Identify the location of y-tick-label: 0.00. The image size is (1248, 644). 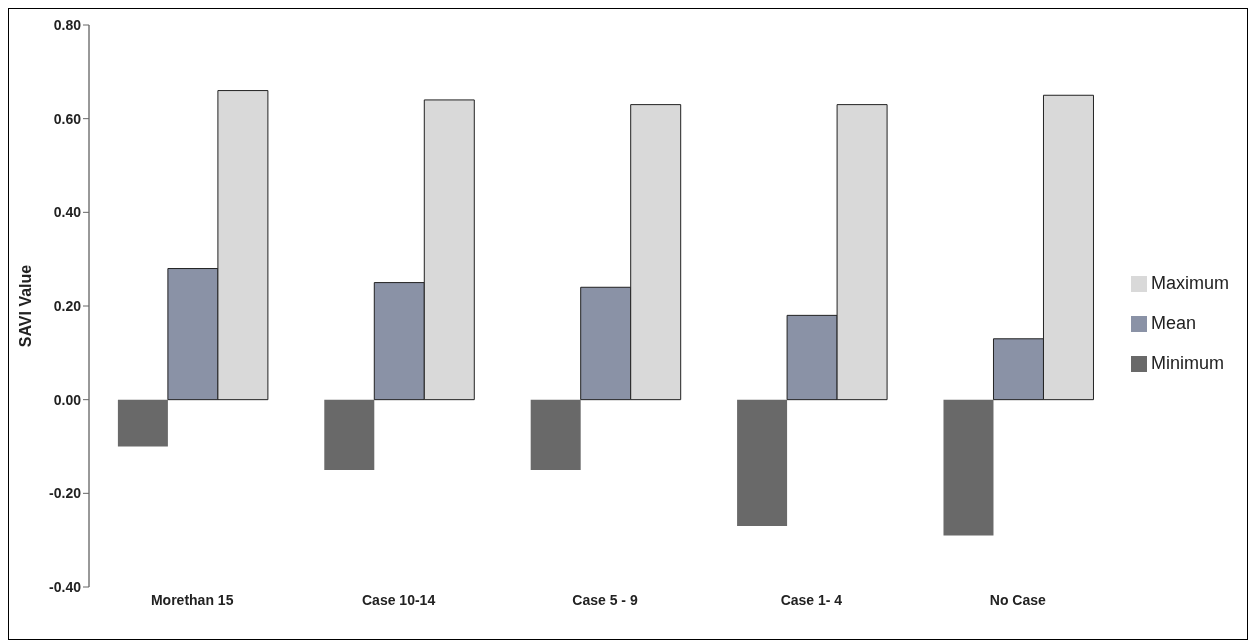
(67, 399).